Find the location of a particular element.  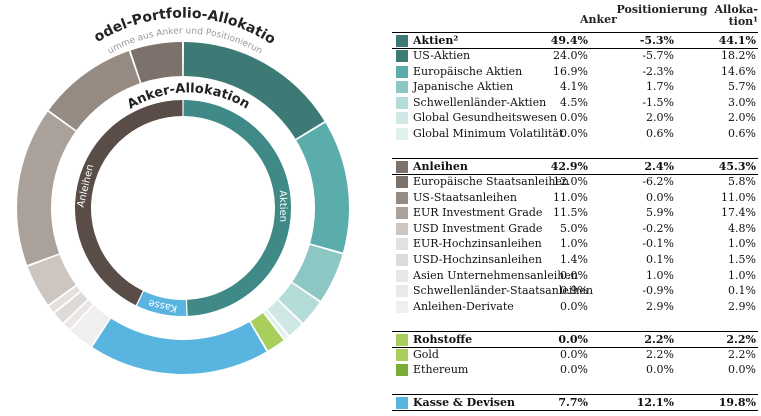

positionierung-value: 1.0% is located at coordinates (660, 275).